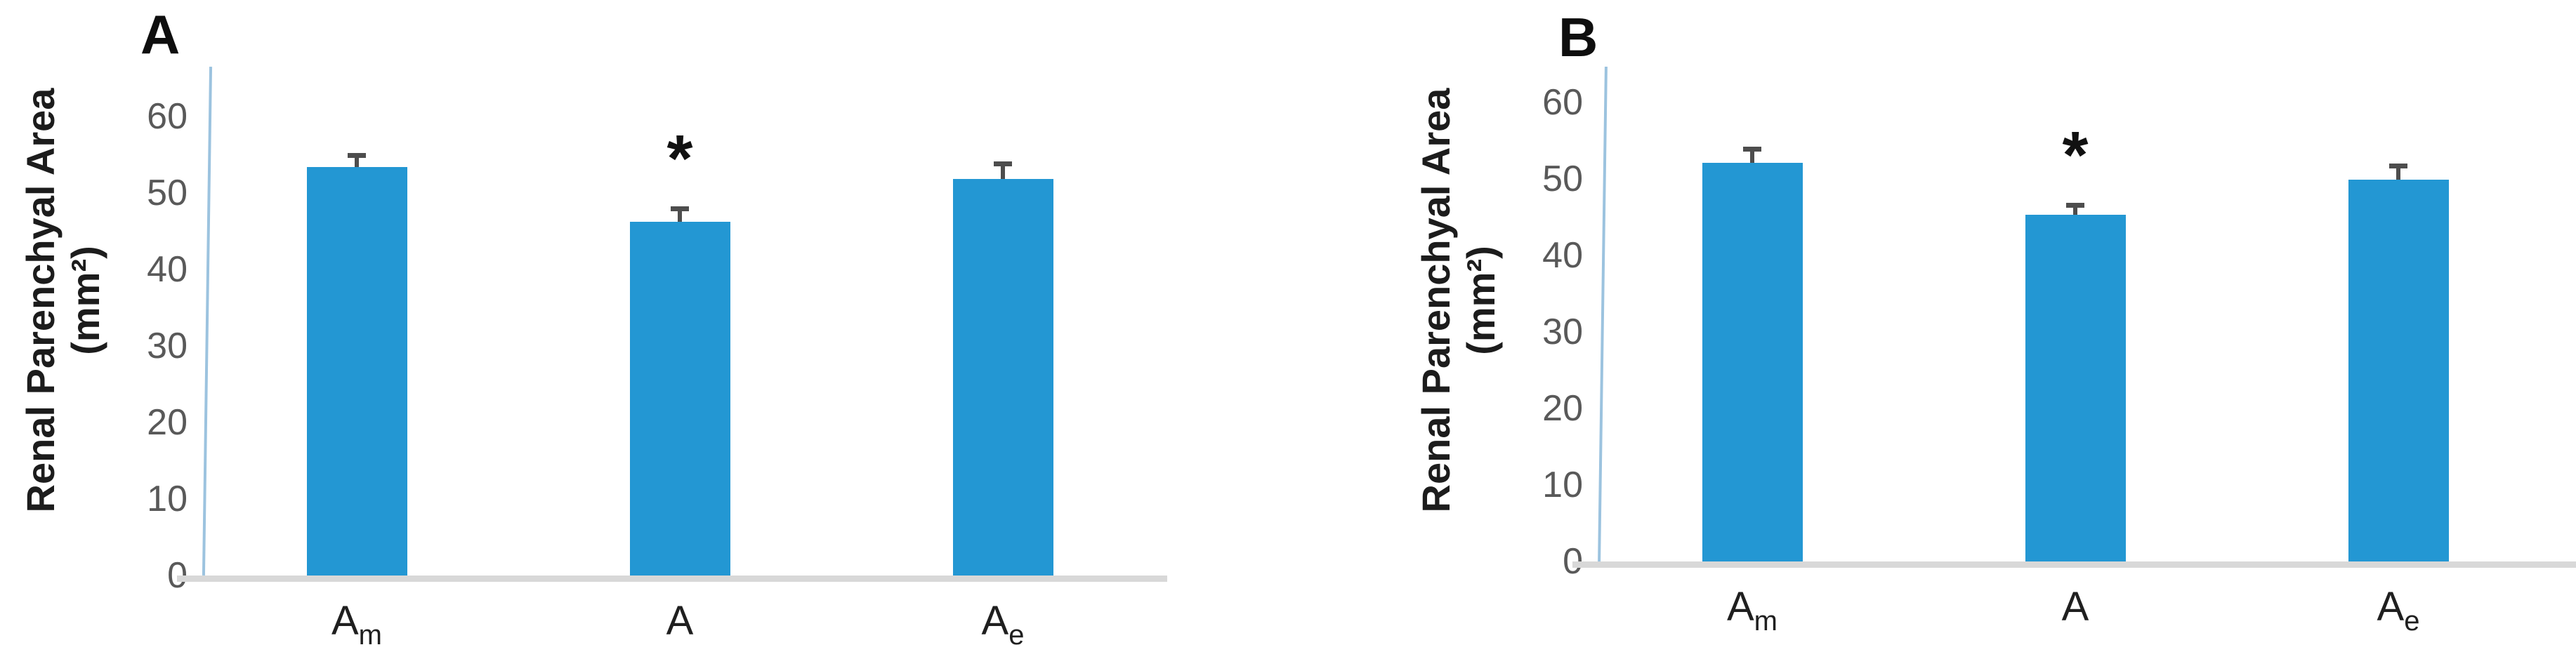  I want to click on panel-label-a: A, so click(160, 35).